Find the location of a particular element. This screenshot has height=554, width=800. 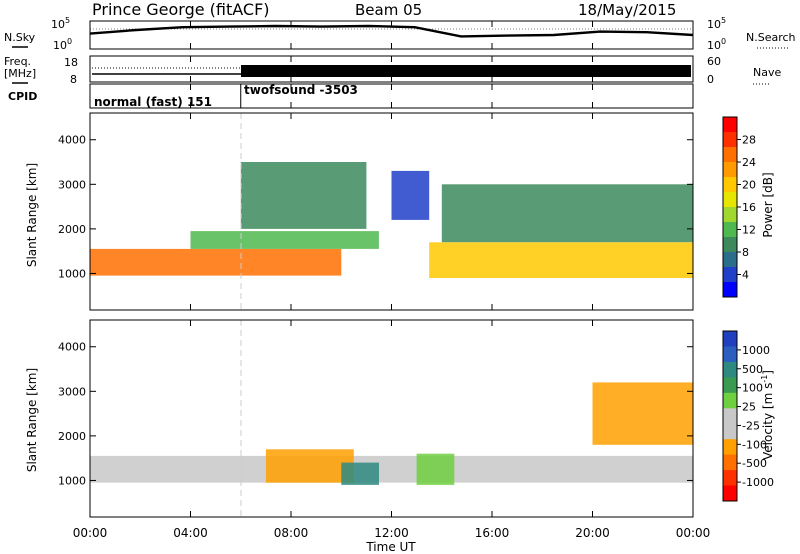

colorbar-tick-label: -500 is located at coordinates (754, 463).